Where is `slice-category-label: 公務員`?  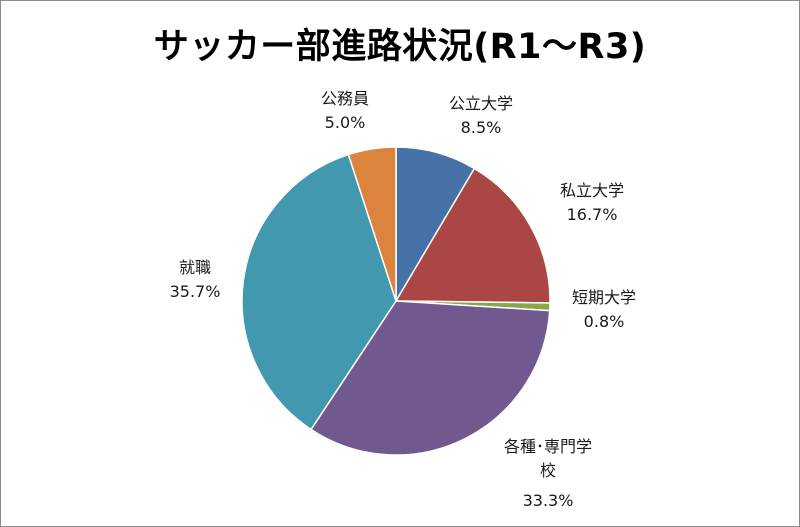
slice-category-label: 公務員 is located at coordinates (345, 98).